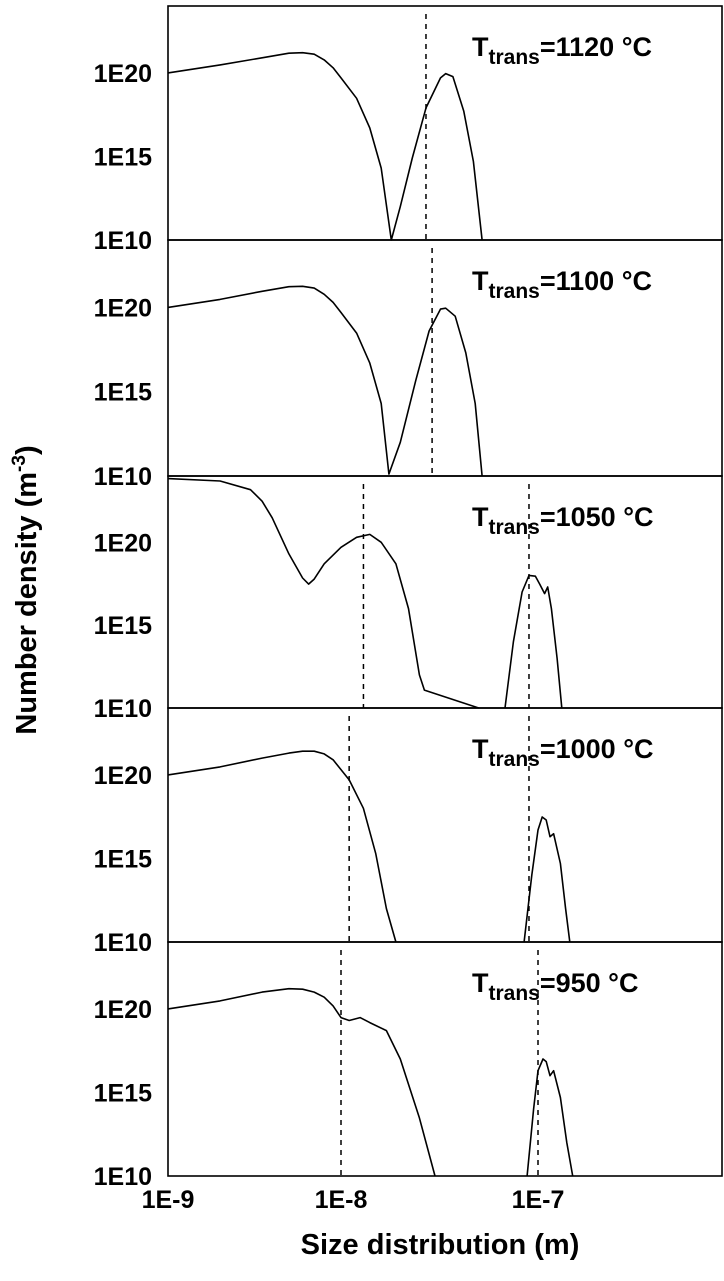 The image size is (724, 1281). What do you see at coordinates (168, 1200) in the screenshot?
I see `x-tick-label: 1E-9` at bounding box center [168, 1200].